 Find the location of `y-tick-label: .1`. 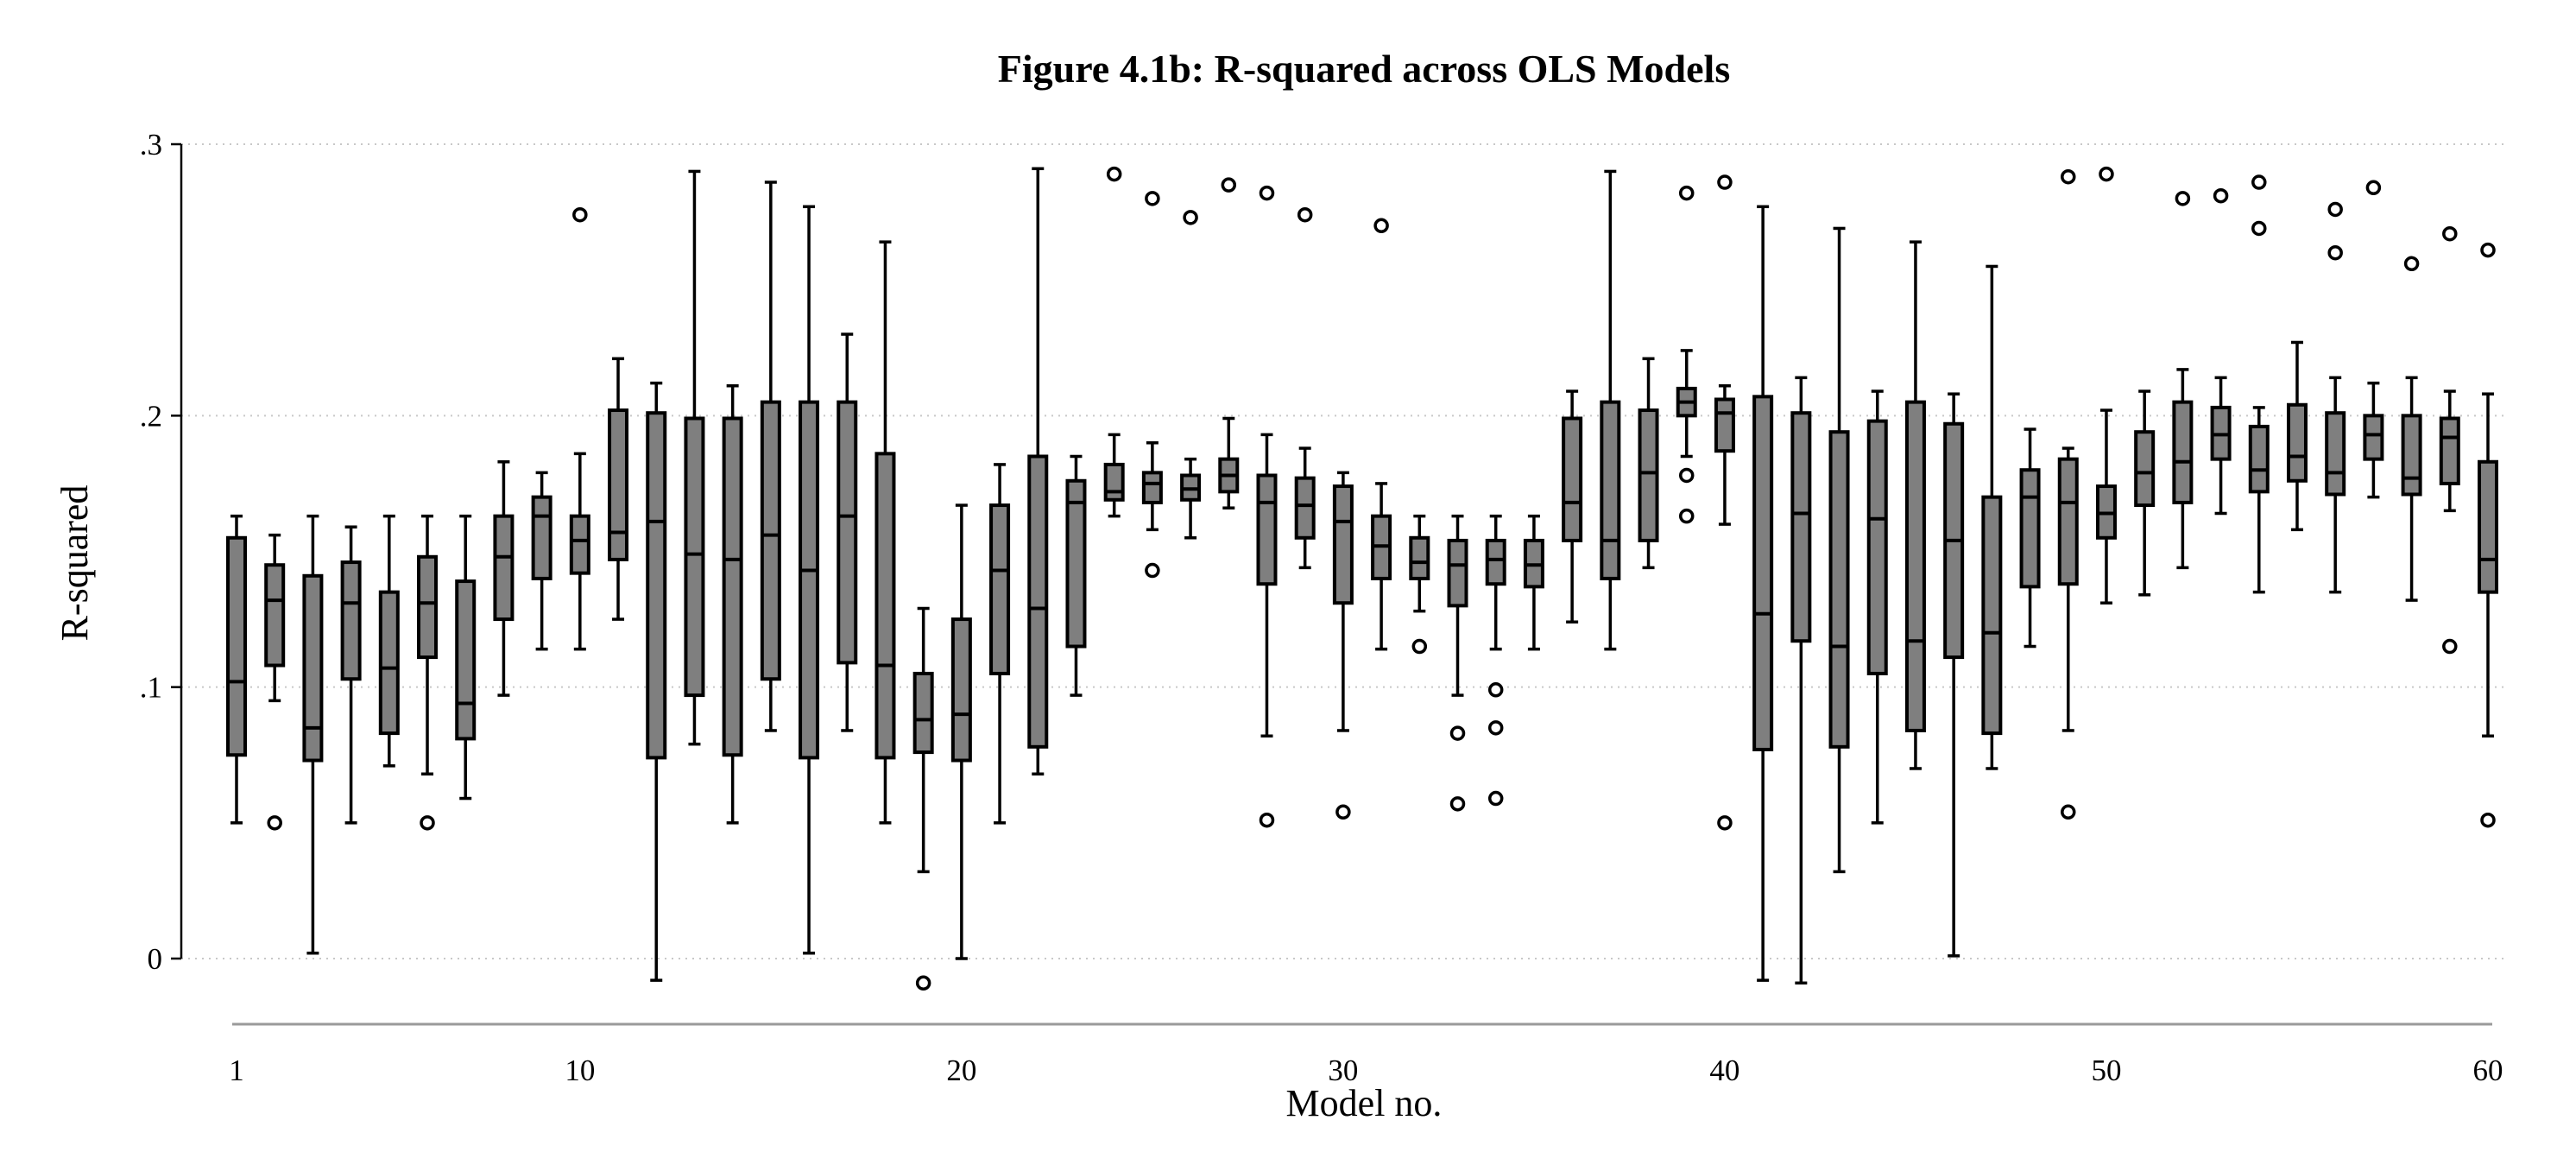

y-tick-label: .1 is located at coordinates (151, 688).